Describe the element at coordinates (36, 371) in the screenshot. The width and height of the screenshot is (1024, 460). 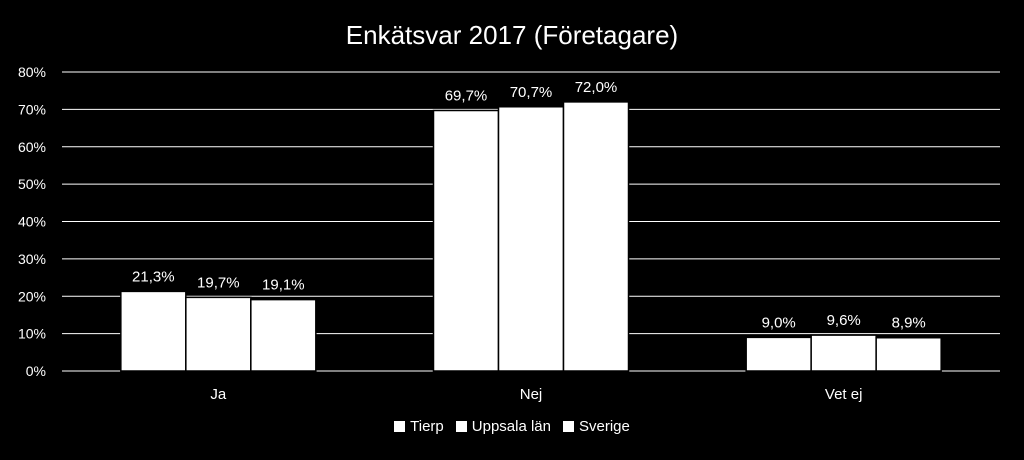
I see `y-tick-label: 0%` at that location.